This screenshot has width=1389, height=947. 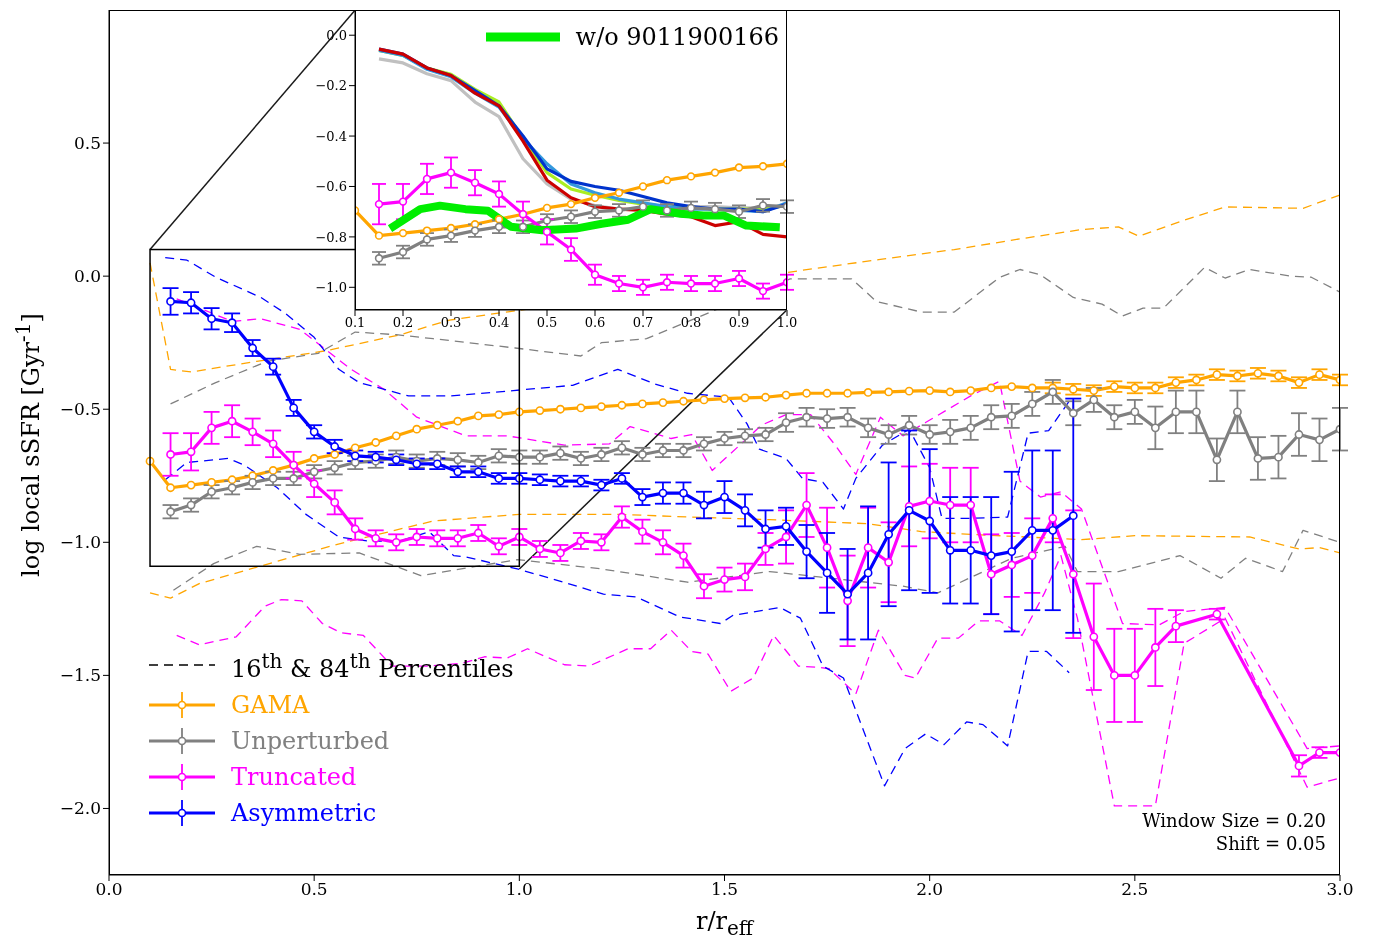 I want to click on x-tick-label: 2.0, so click(x=930, y=889).